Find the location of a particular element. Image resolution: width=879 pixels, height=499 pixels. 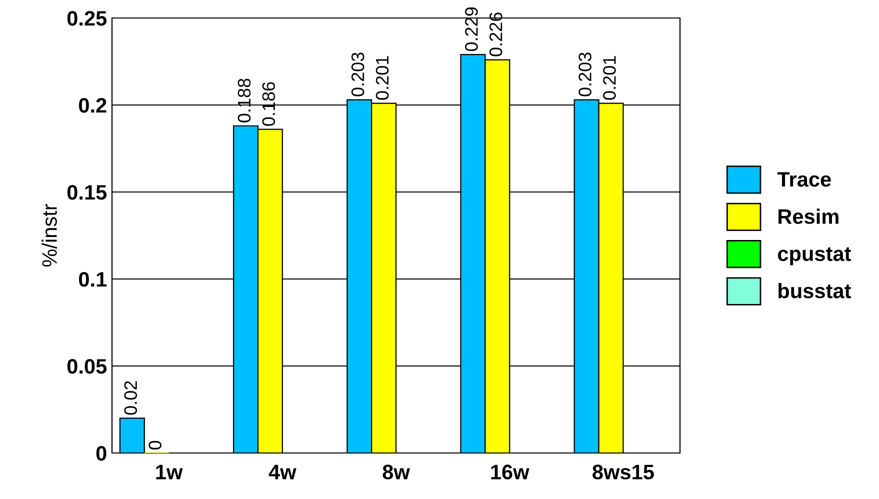

y-tick-label: 0.1 is located at coordinates (93, 279).